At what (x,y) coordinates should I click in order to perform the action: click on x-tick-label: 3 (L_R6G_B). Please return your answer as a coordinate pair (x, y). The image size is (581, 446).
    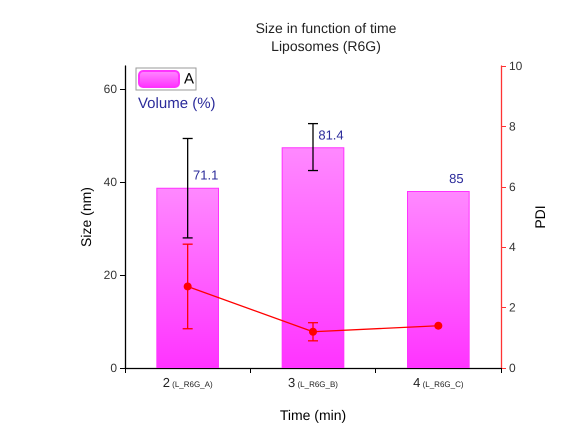
    Looking at the image, I should click on (313, 382).